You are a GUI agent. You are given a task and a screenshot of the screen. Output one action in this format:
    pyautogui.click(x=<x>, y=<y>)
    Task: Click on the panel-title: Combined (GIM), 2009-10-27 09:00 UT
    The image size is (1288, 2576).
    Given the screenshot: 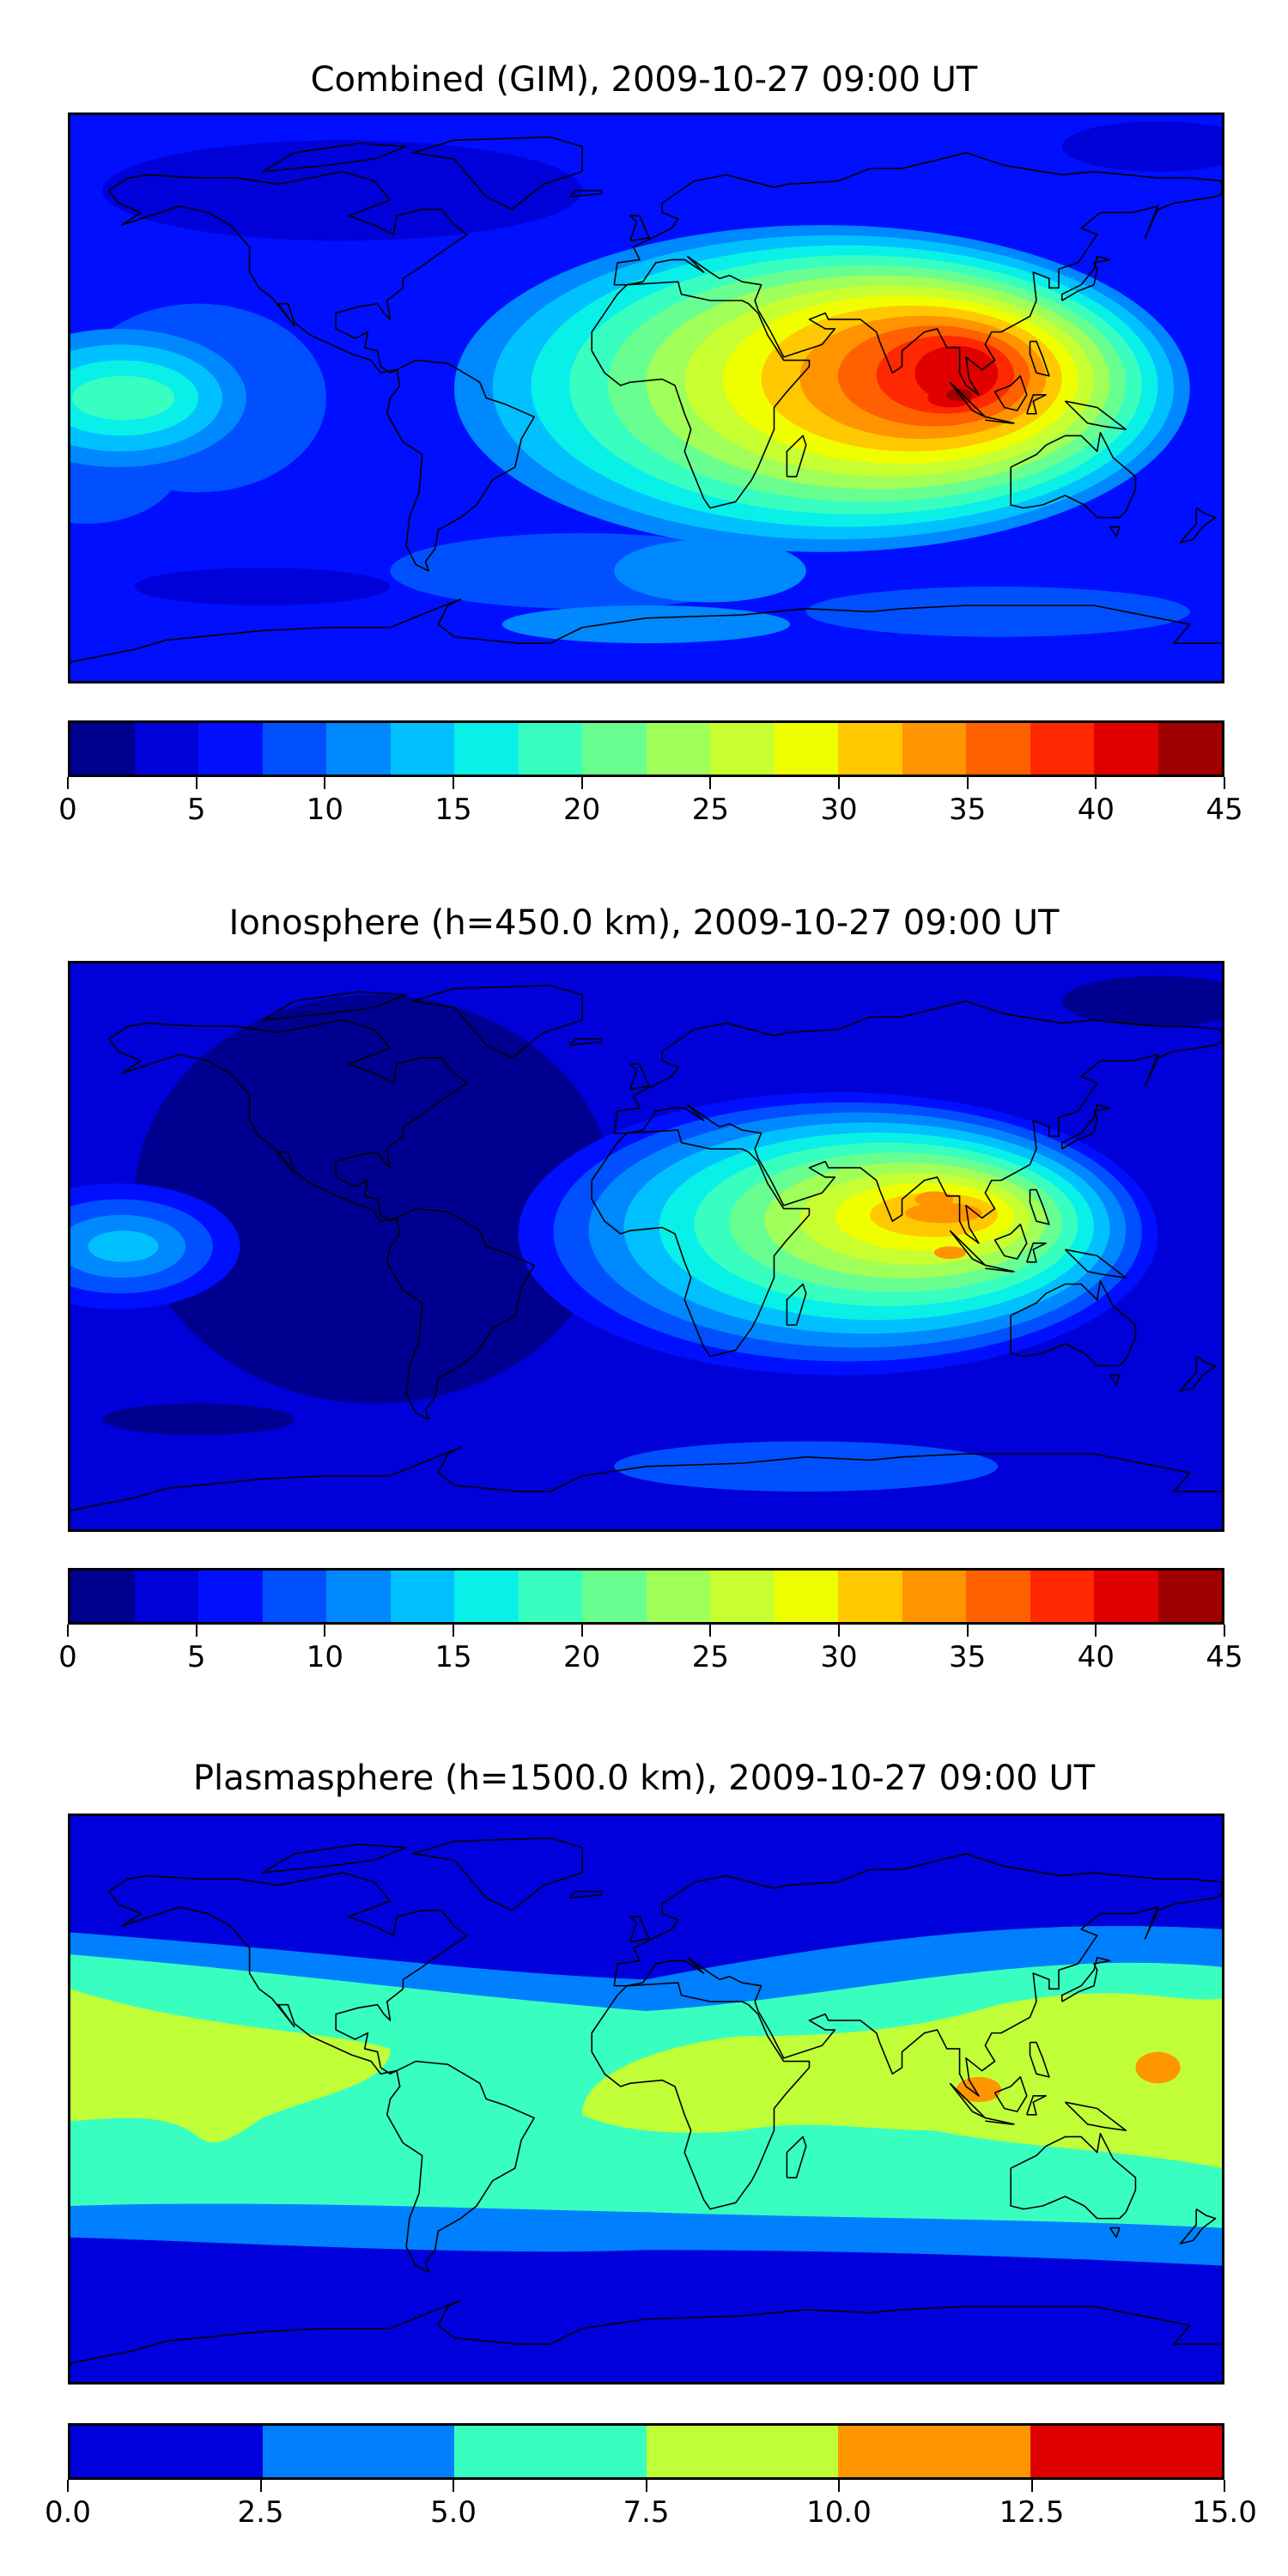 What is the action you would take?
    pyautogui.click(x=644, y=80)
    